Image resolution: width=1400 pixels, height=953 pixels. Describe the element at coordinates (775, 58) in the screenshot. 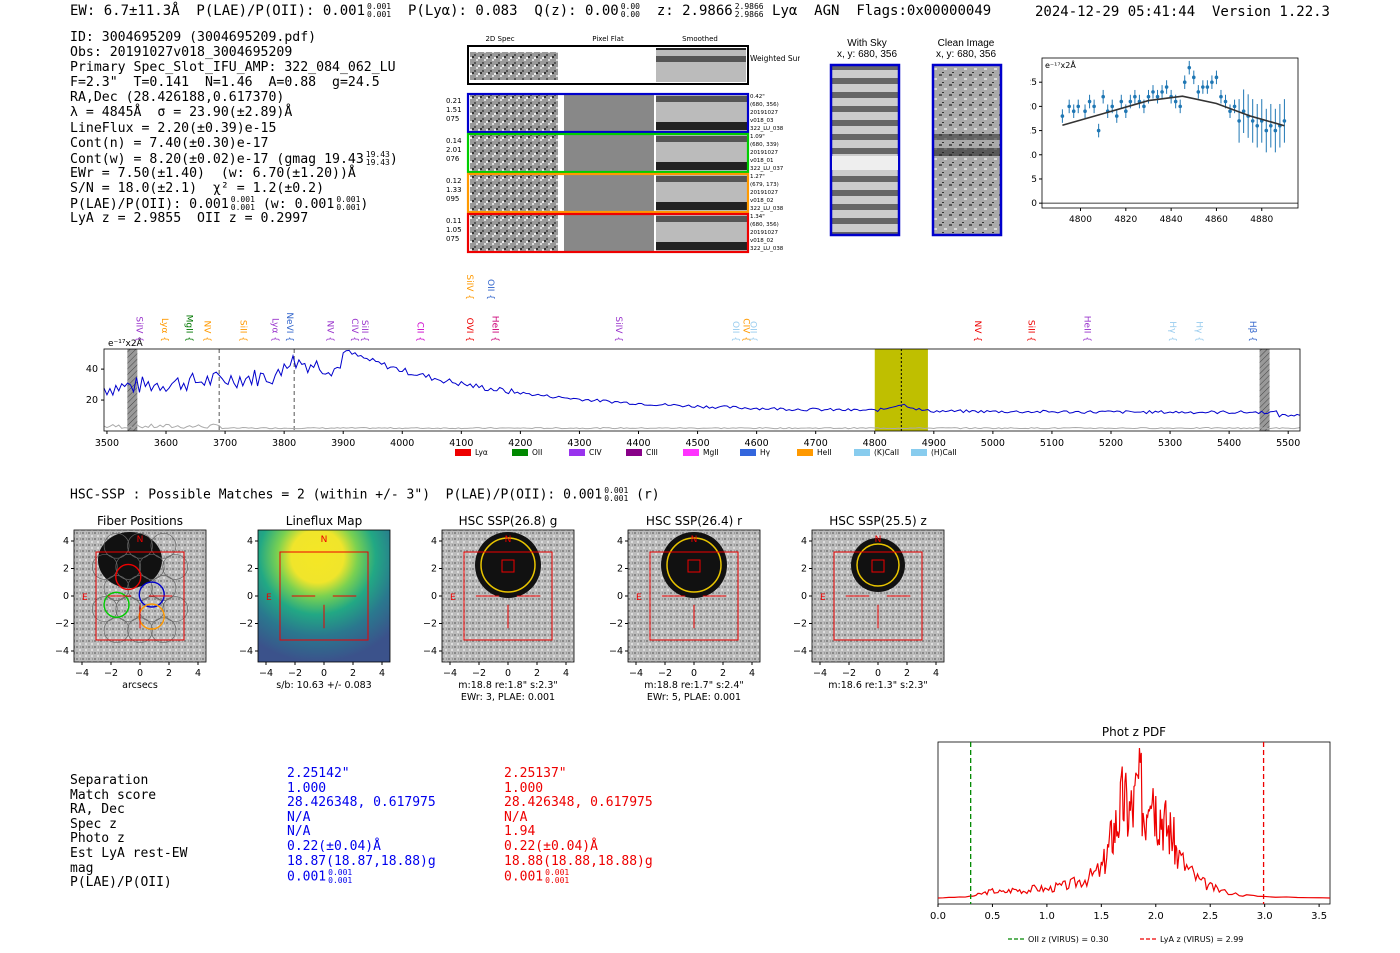

I see `weighted-sum-label: Weighted Sum` at that location.